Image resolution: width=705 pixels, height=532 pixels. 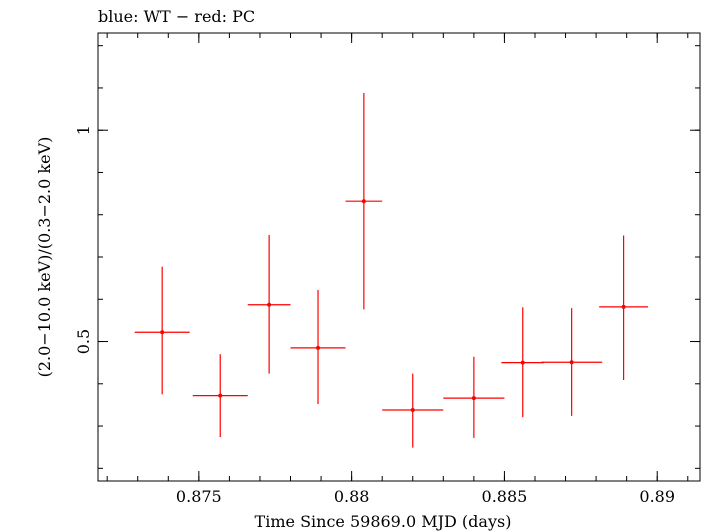 I want to click on x-tick-label: 0.88, so click(x=352, y=496).